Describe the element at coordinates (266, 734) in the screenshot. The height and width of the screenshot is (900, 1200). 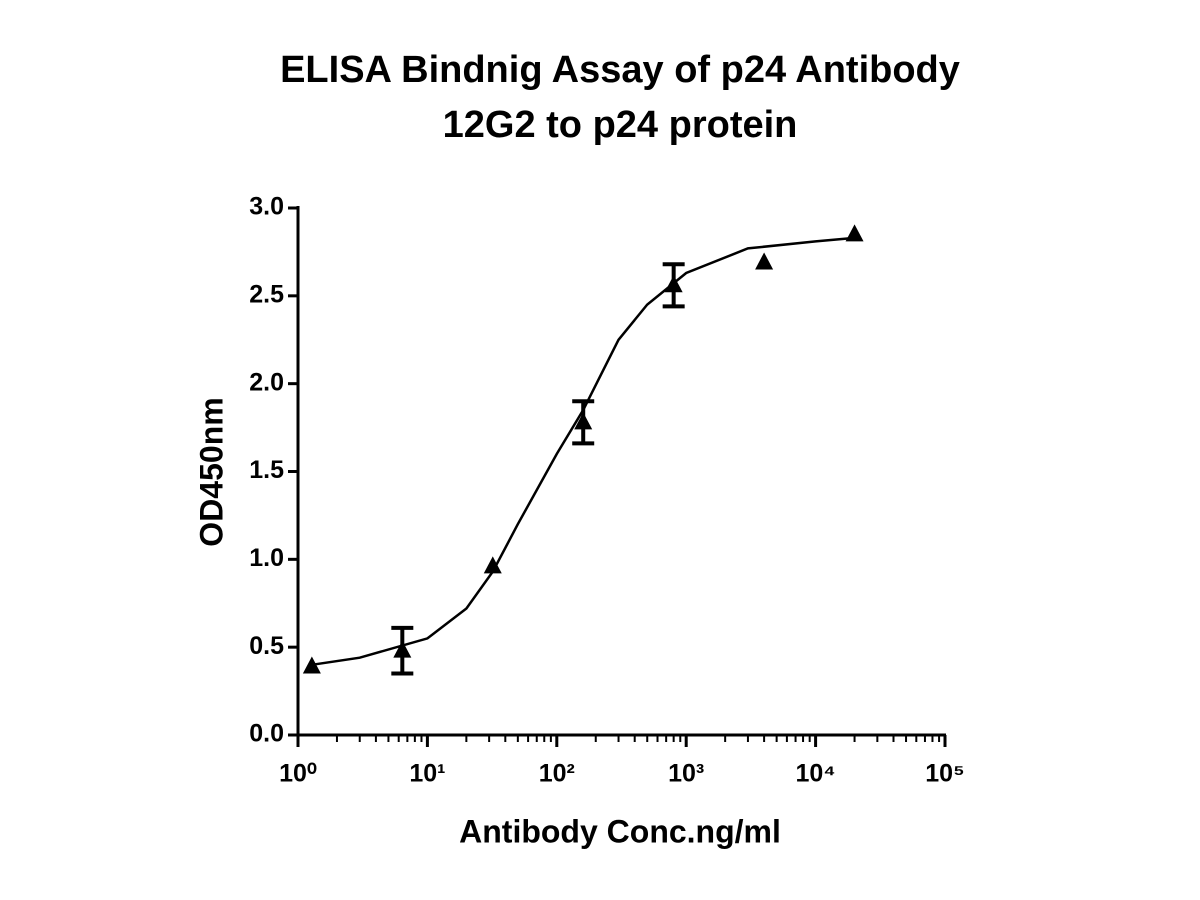
I see `y-tick-label: 0.0` at that location.